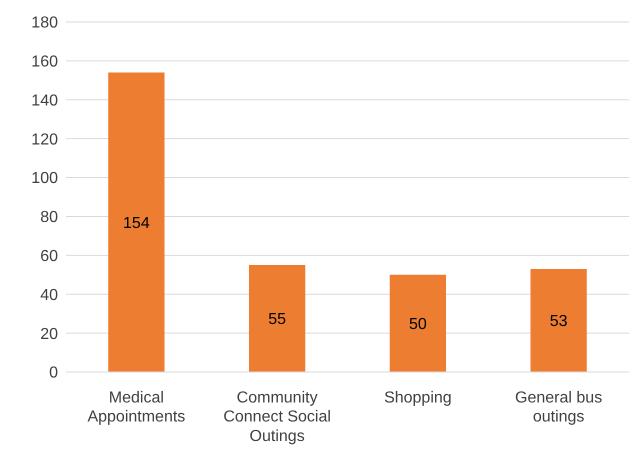 This screenshot has height=464, width=639. I want to click on data-label: 50, so click(417, 325).